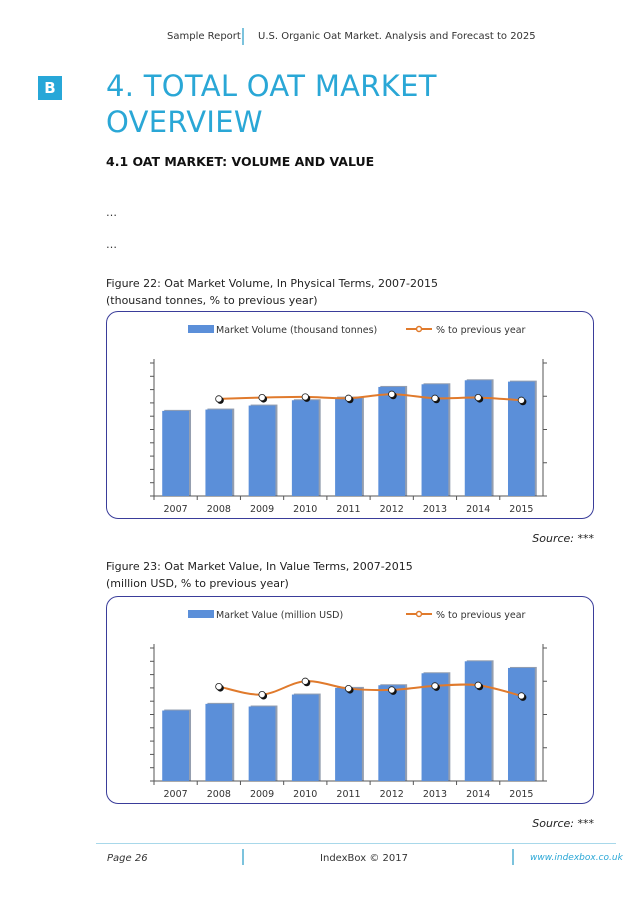  Describe the element at coordinates (243, 857) in the screenshot. I see `footer-divider-left` at that location.